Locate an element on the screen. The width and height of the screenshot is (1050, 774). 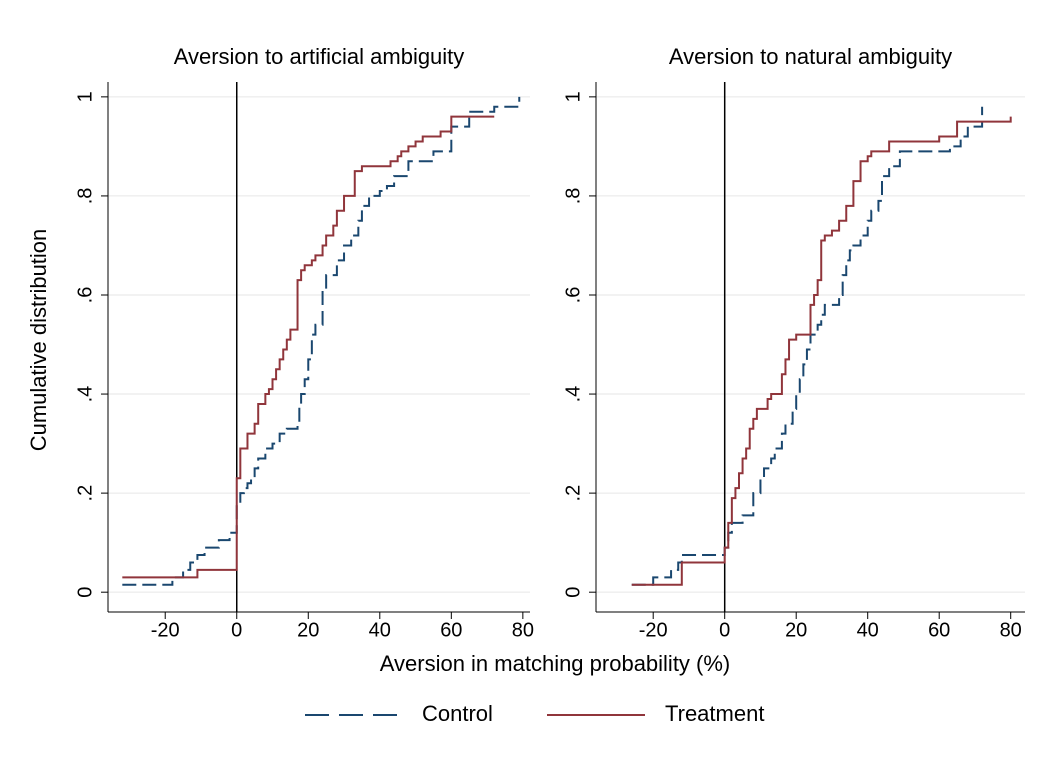
chart-title: Aversion to natural ambiguity is located at coordinates (810, 56).